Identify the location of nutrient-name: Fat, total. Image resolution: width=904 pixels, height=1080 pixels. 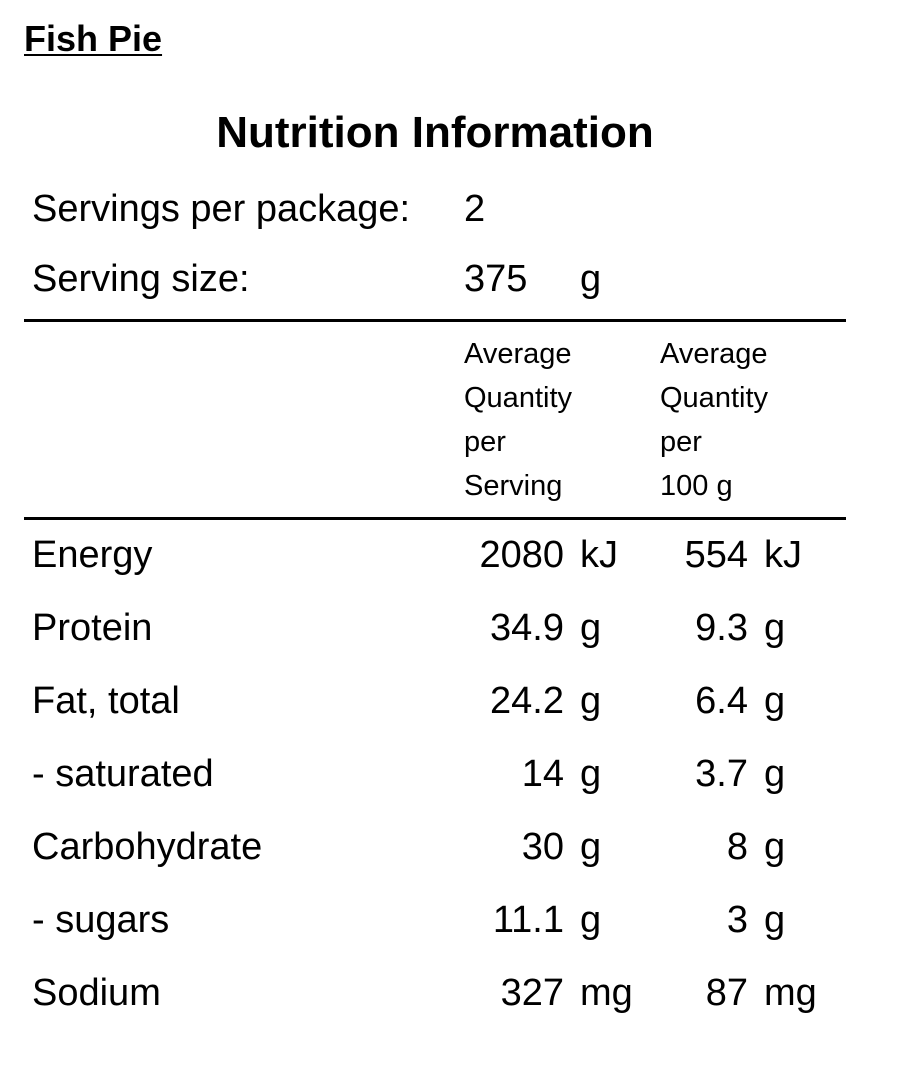
(106, 701).